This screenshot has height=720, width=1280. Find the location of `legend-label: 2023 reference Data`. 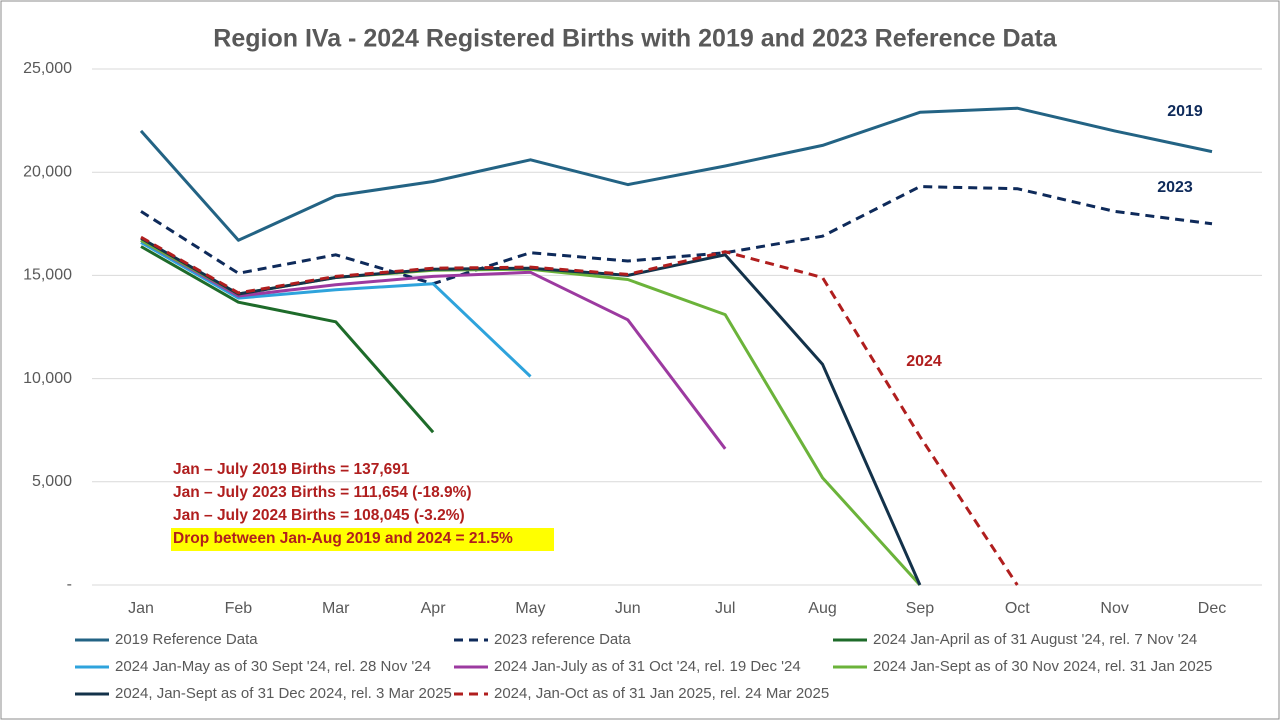

legend-label: 2023 reference Data is located at coordinates (562, 639).